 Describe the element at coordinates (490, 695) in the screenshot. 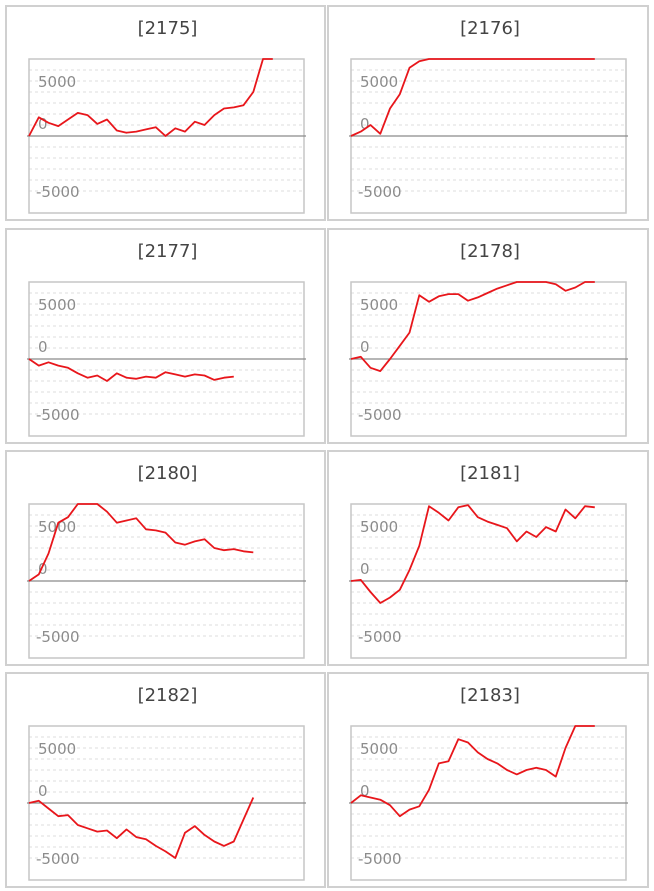

I see `chart-title: [2183]` at that location.